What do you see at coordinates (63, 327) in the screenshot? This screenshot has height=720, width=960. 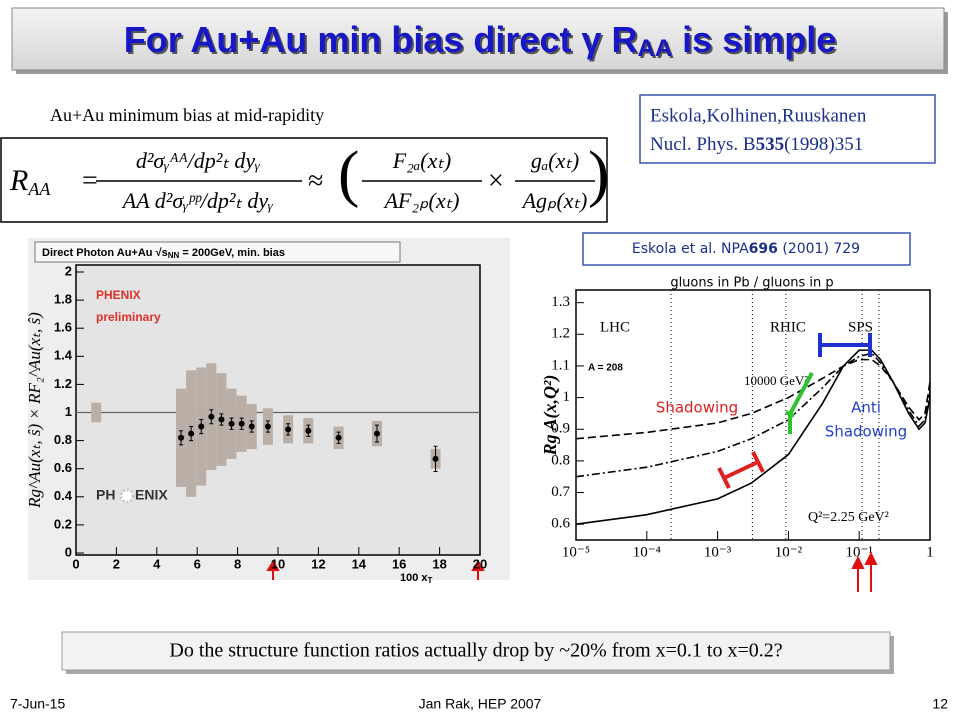 I see `y-tick-label: 1.6` at bounding box center [63, 327].